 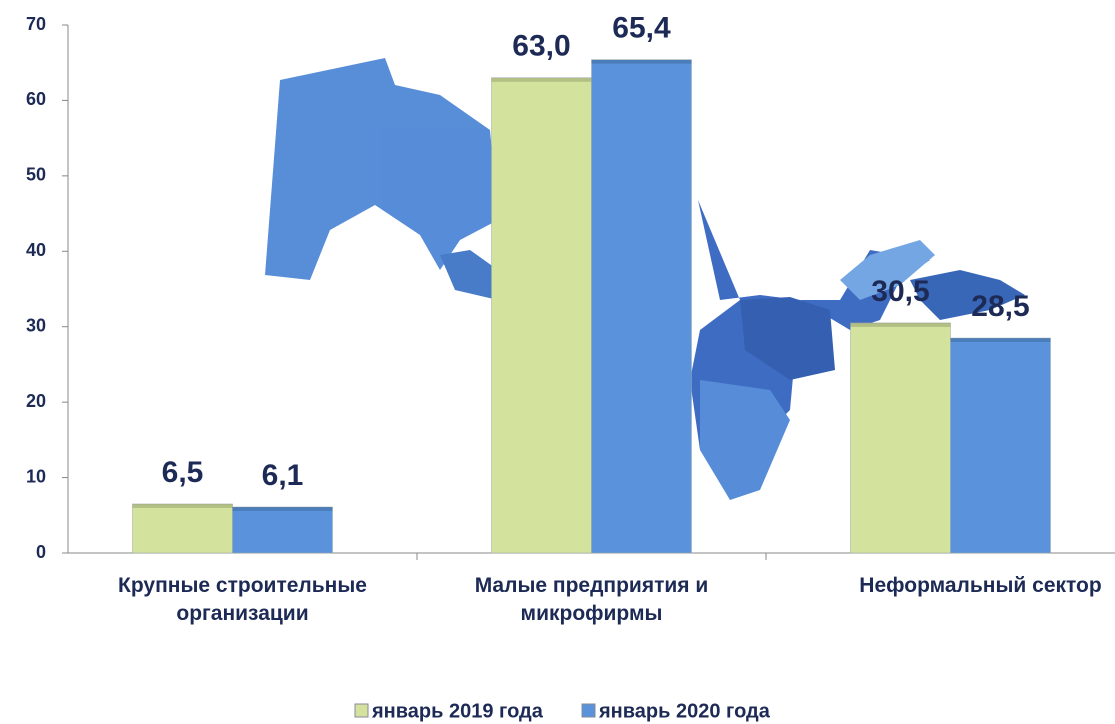 What do you see at coordinates (36, 99) in the screenshot?
I see `y-tick-label: 60` at bounding box center [36, 99].